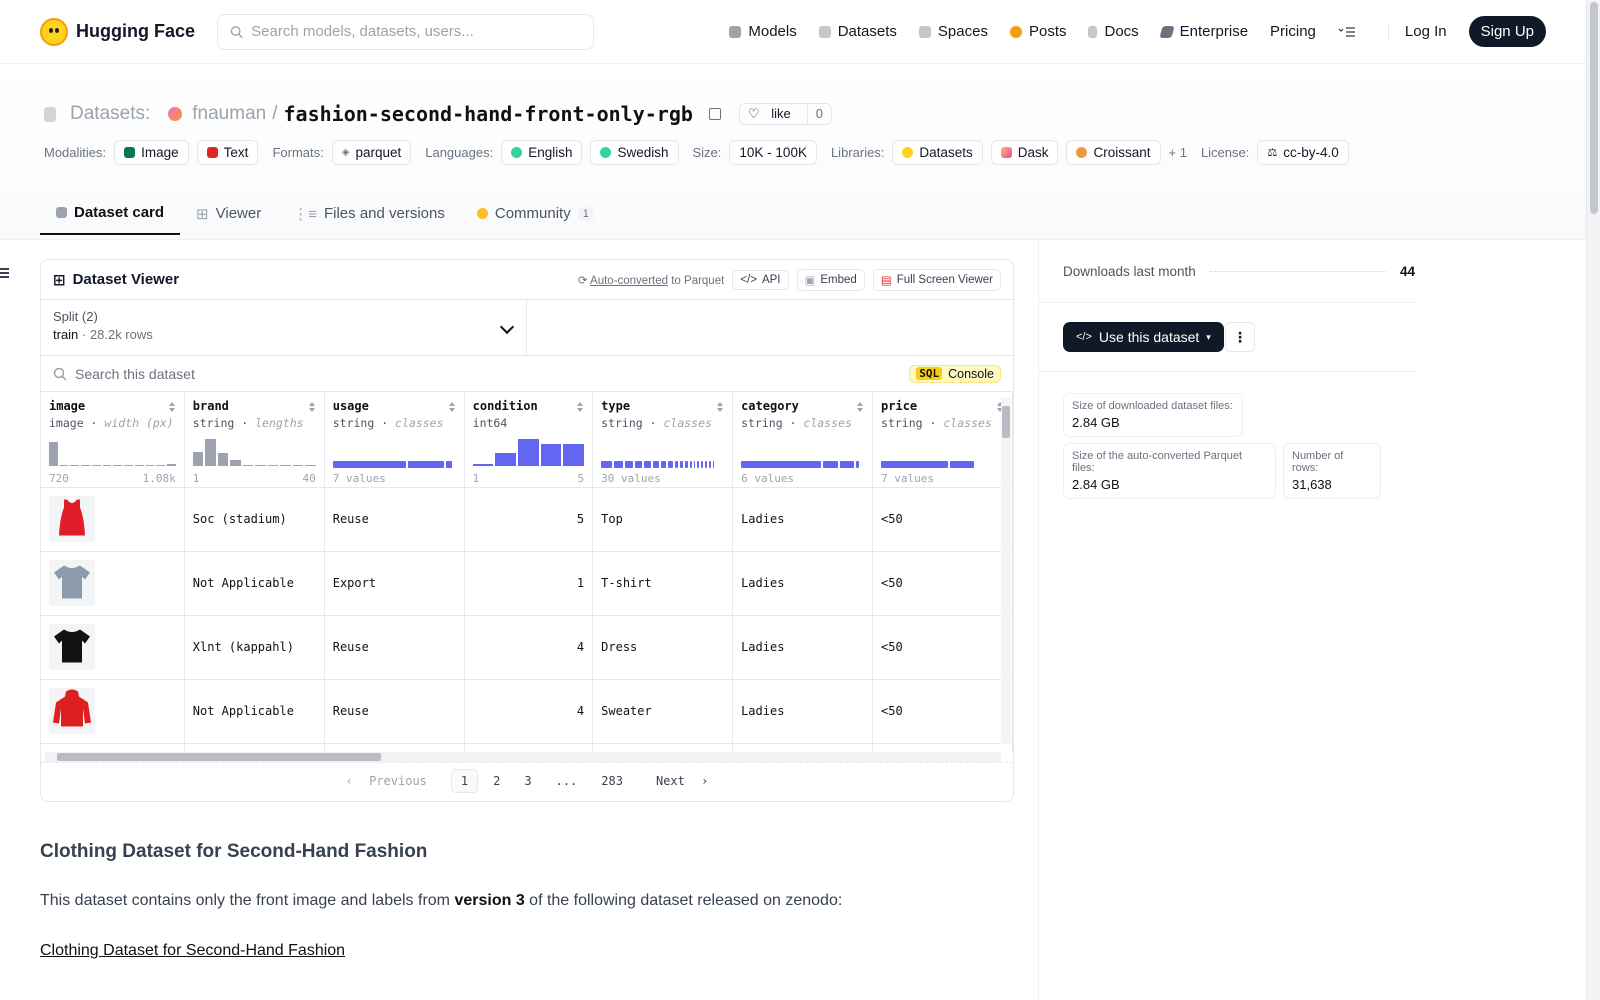 The image size is (1600, 1000). What do you see at coordinates (953, 31) in the screenshot?
I see `nav-spaces: Spaces` at bounding box center [953, 31].